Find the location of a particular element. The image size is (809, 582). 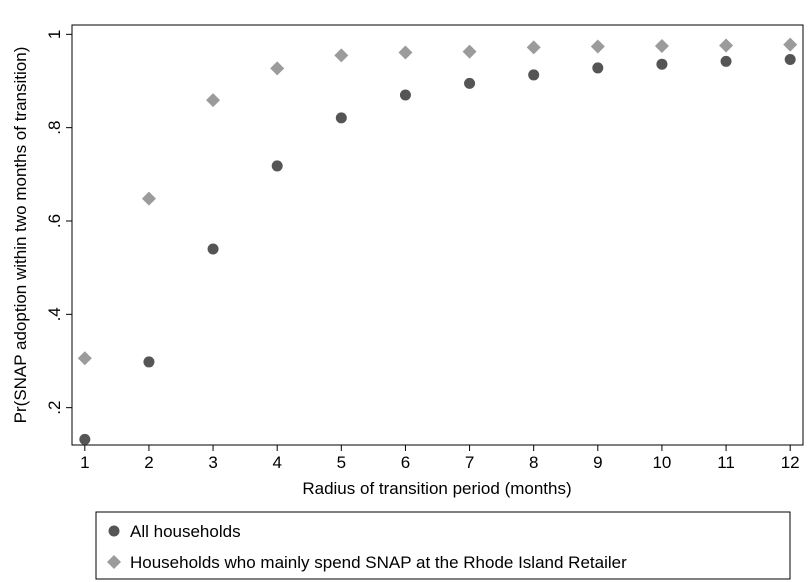

y-tick-label: .2 is located at coordinates (54, 408).